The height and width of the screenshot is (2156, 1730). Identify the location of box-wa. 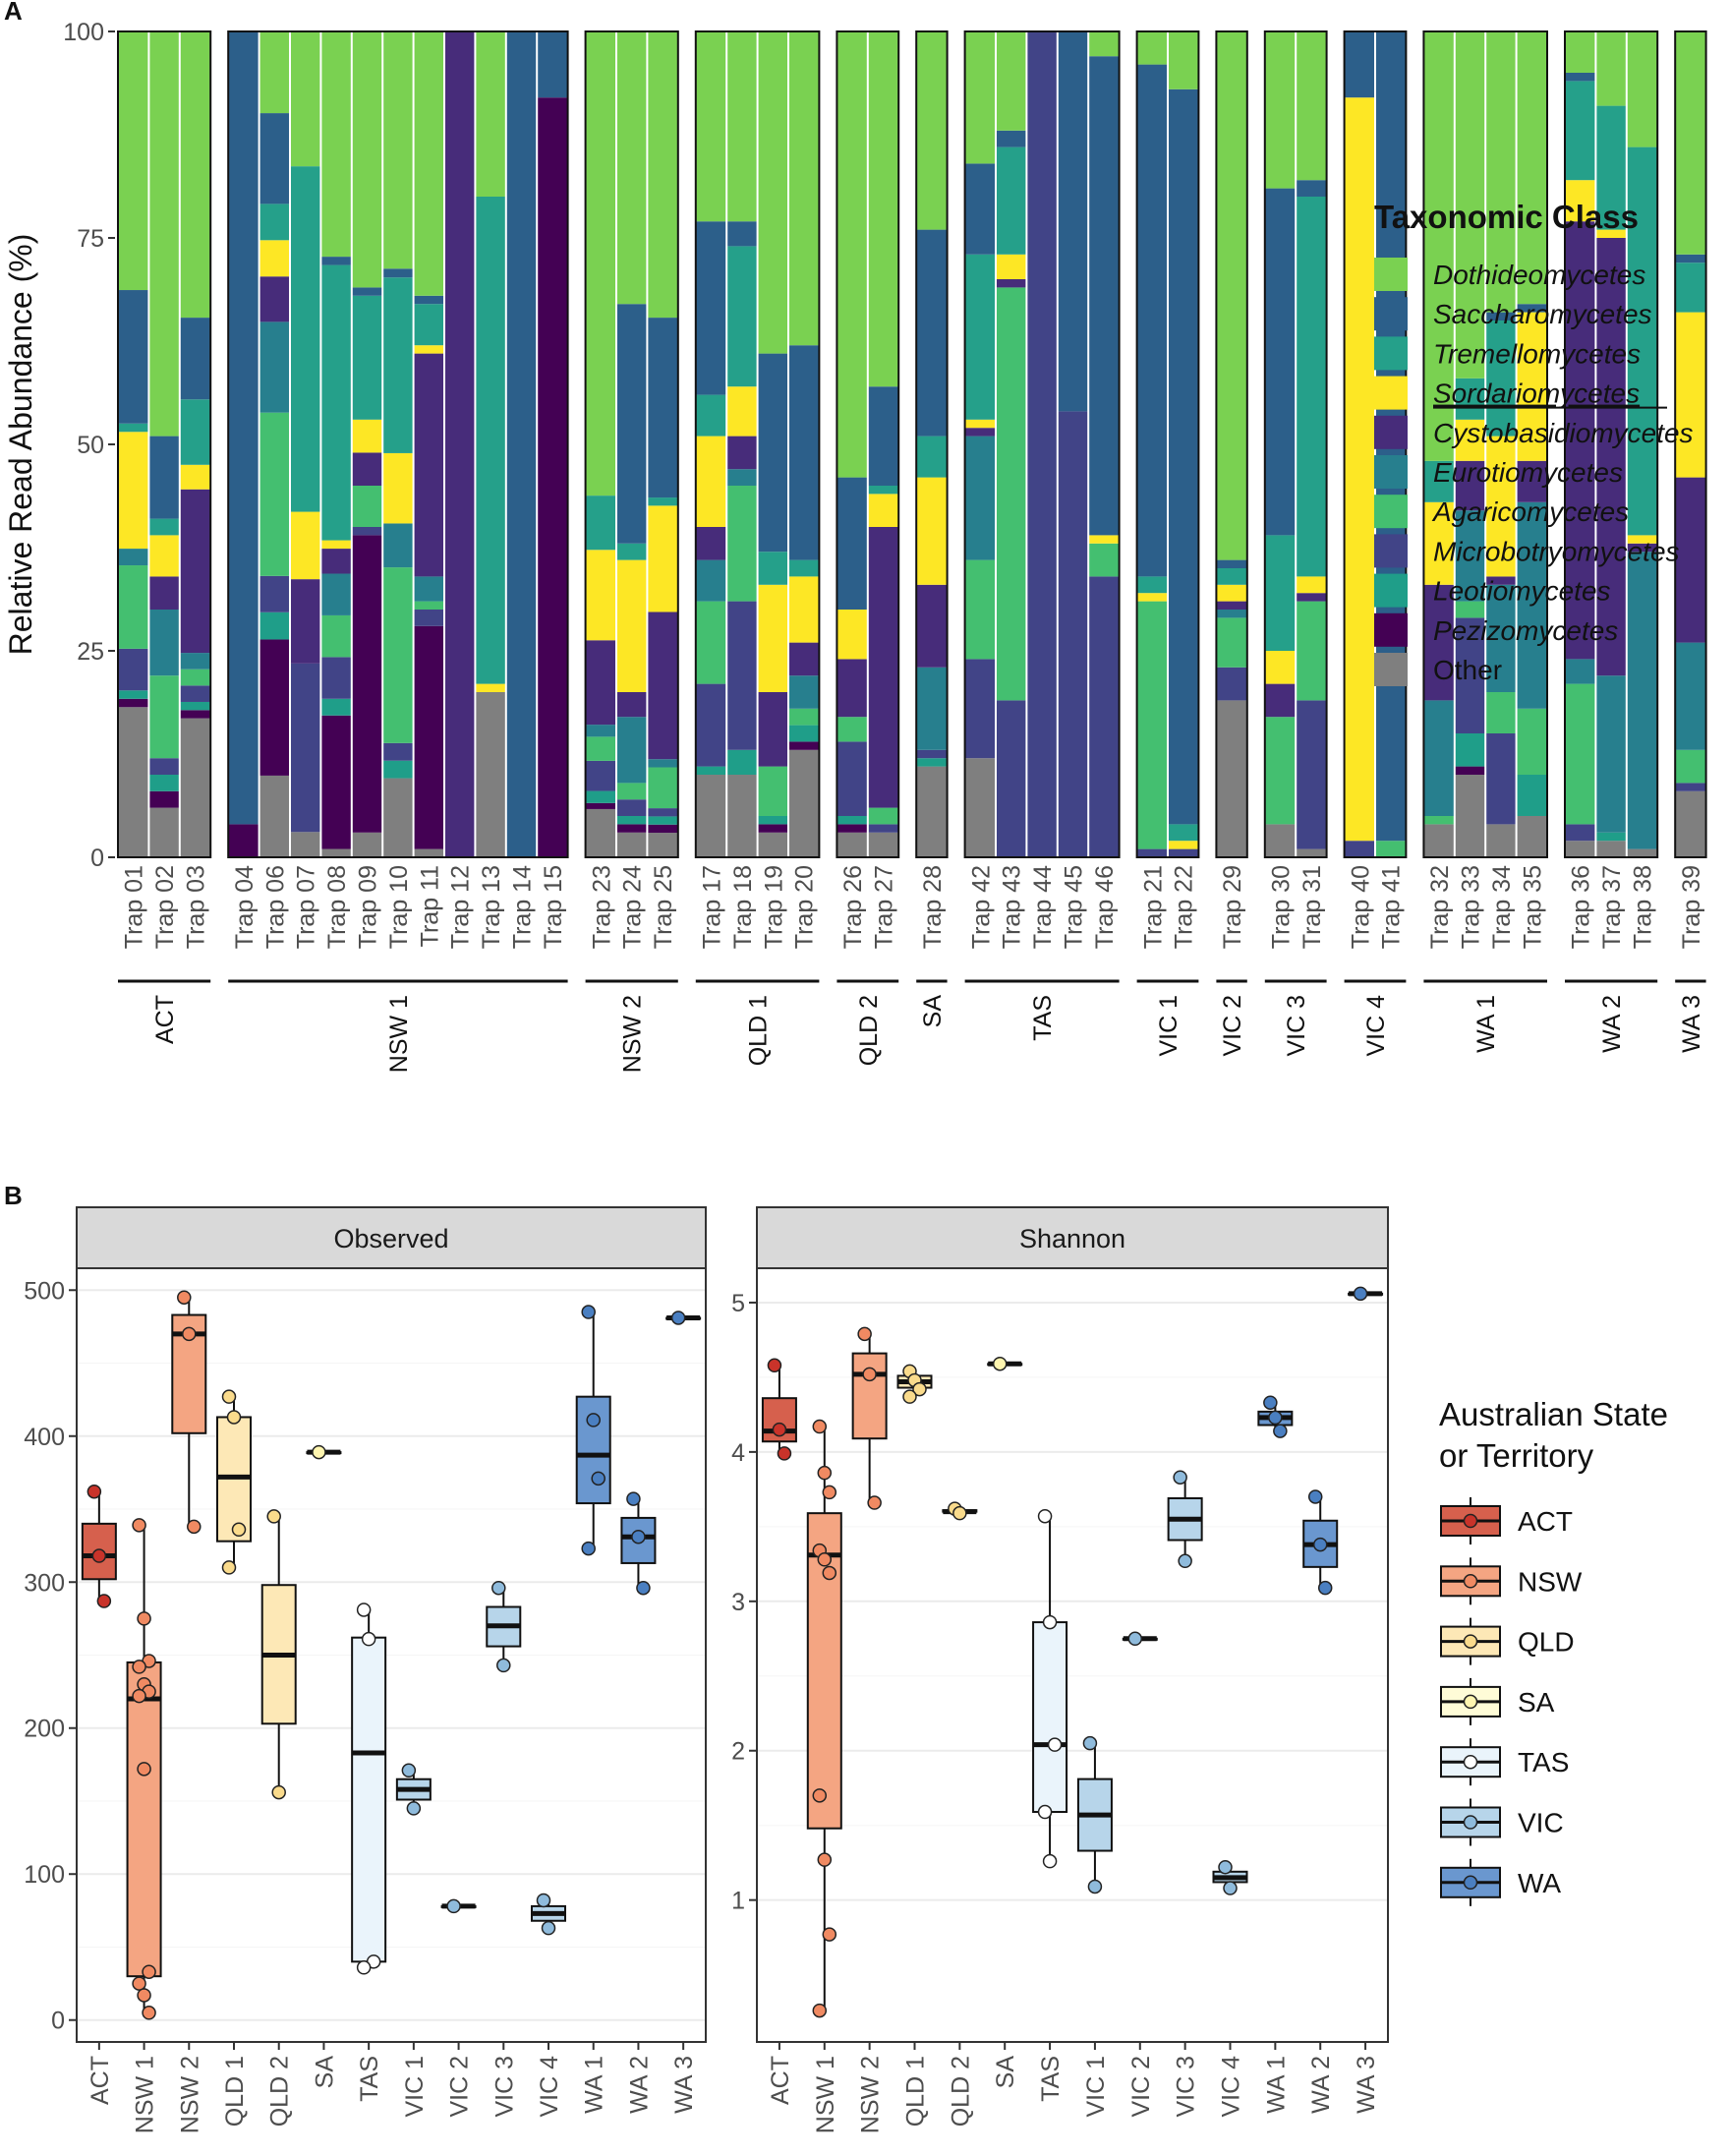
(593, 1450).